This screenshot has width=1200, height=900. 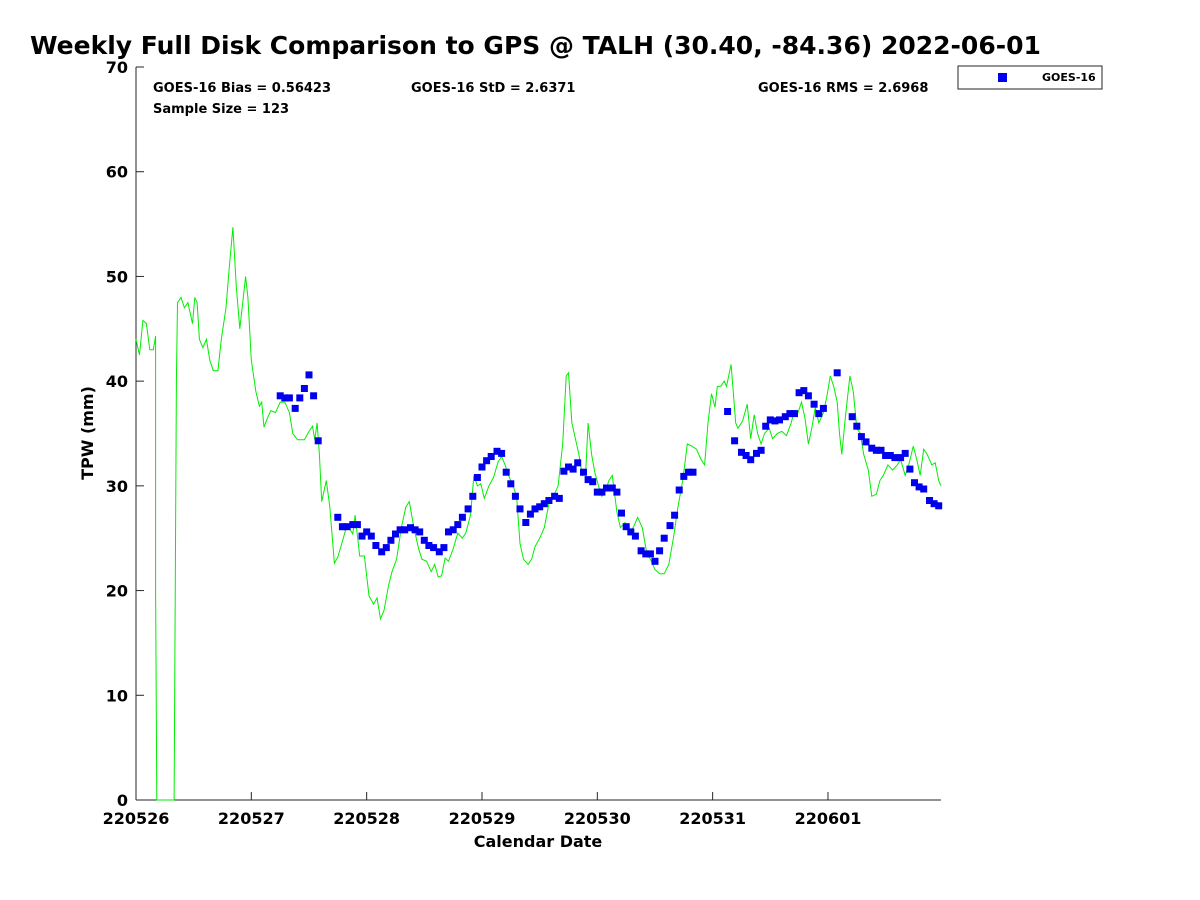 What do you see at coordinates (117, 381) in the screenshot?
I see `y-tick-label: 40` at bounding box center [117, 381].